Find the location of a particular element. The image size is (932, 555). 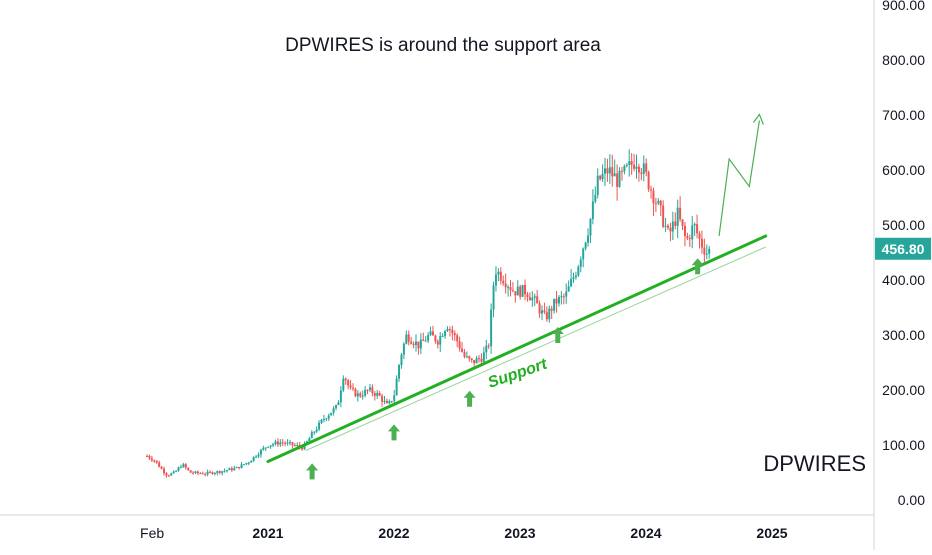

y-tick-label: 900.00 is located at coordinates (903, 6).